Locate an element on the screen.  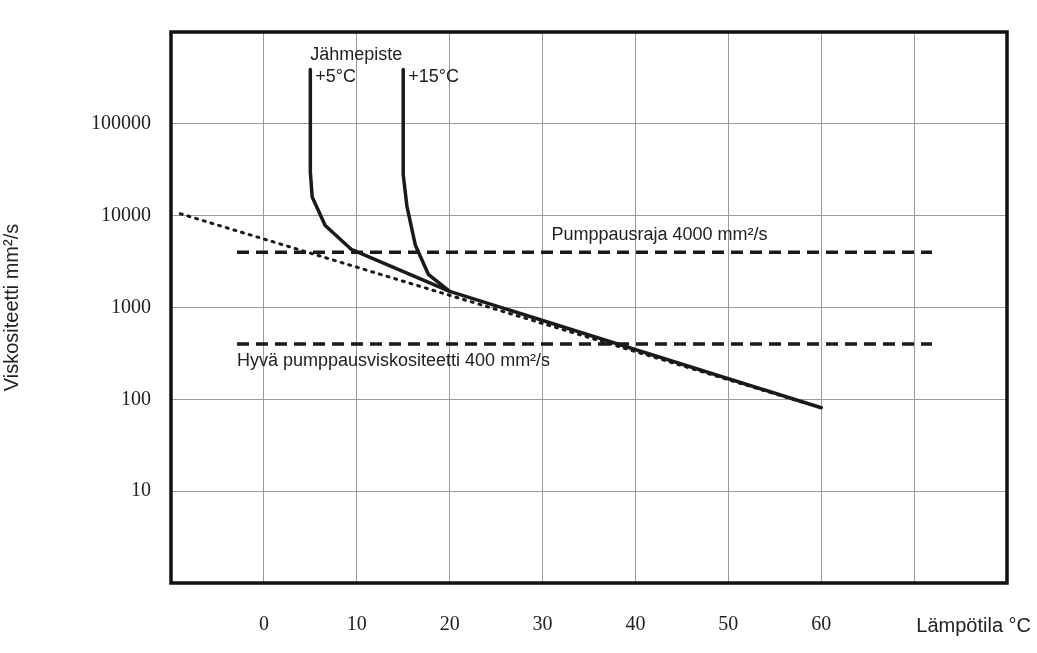
x-tick-label: 50 is located at coordinates (728, 623).